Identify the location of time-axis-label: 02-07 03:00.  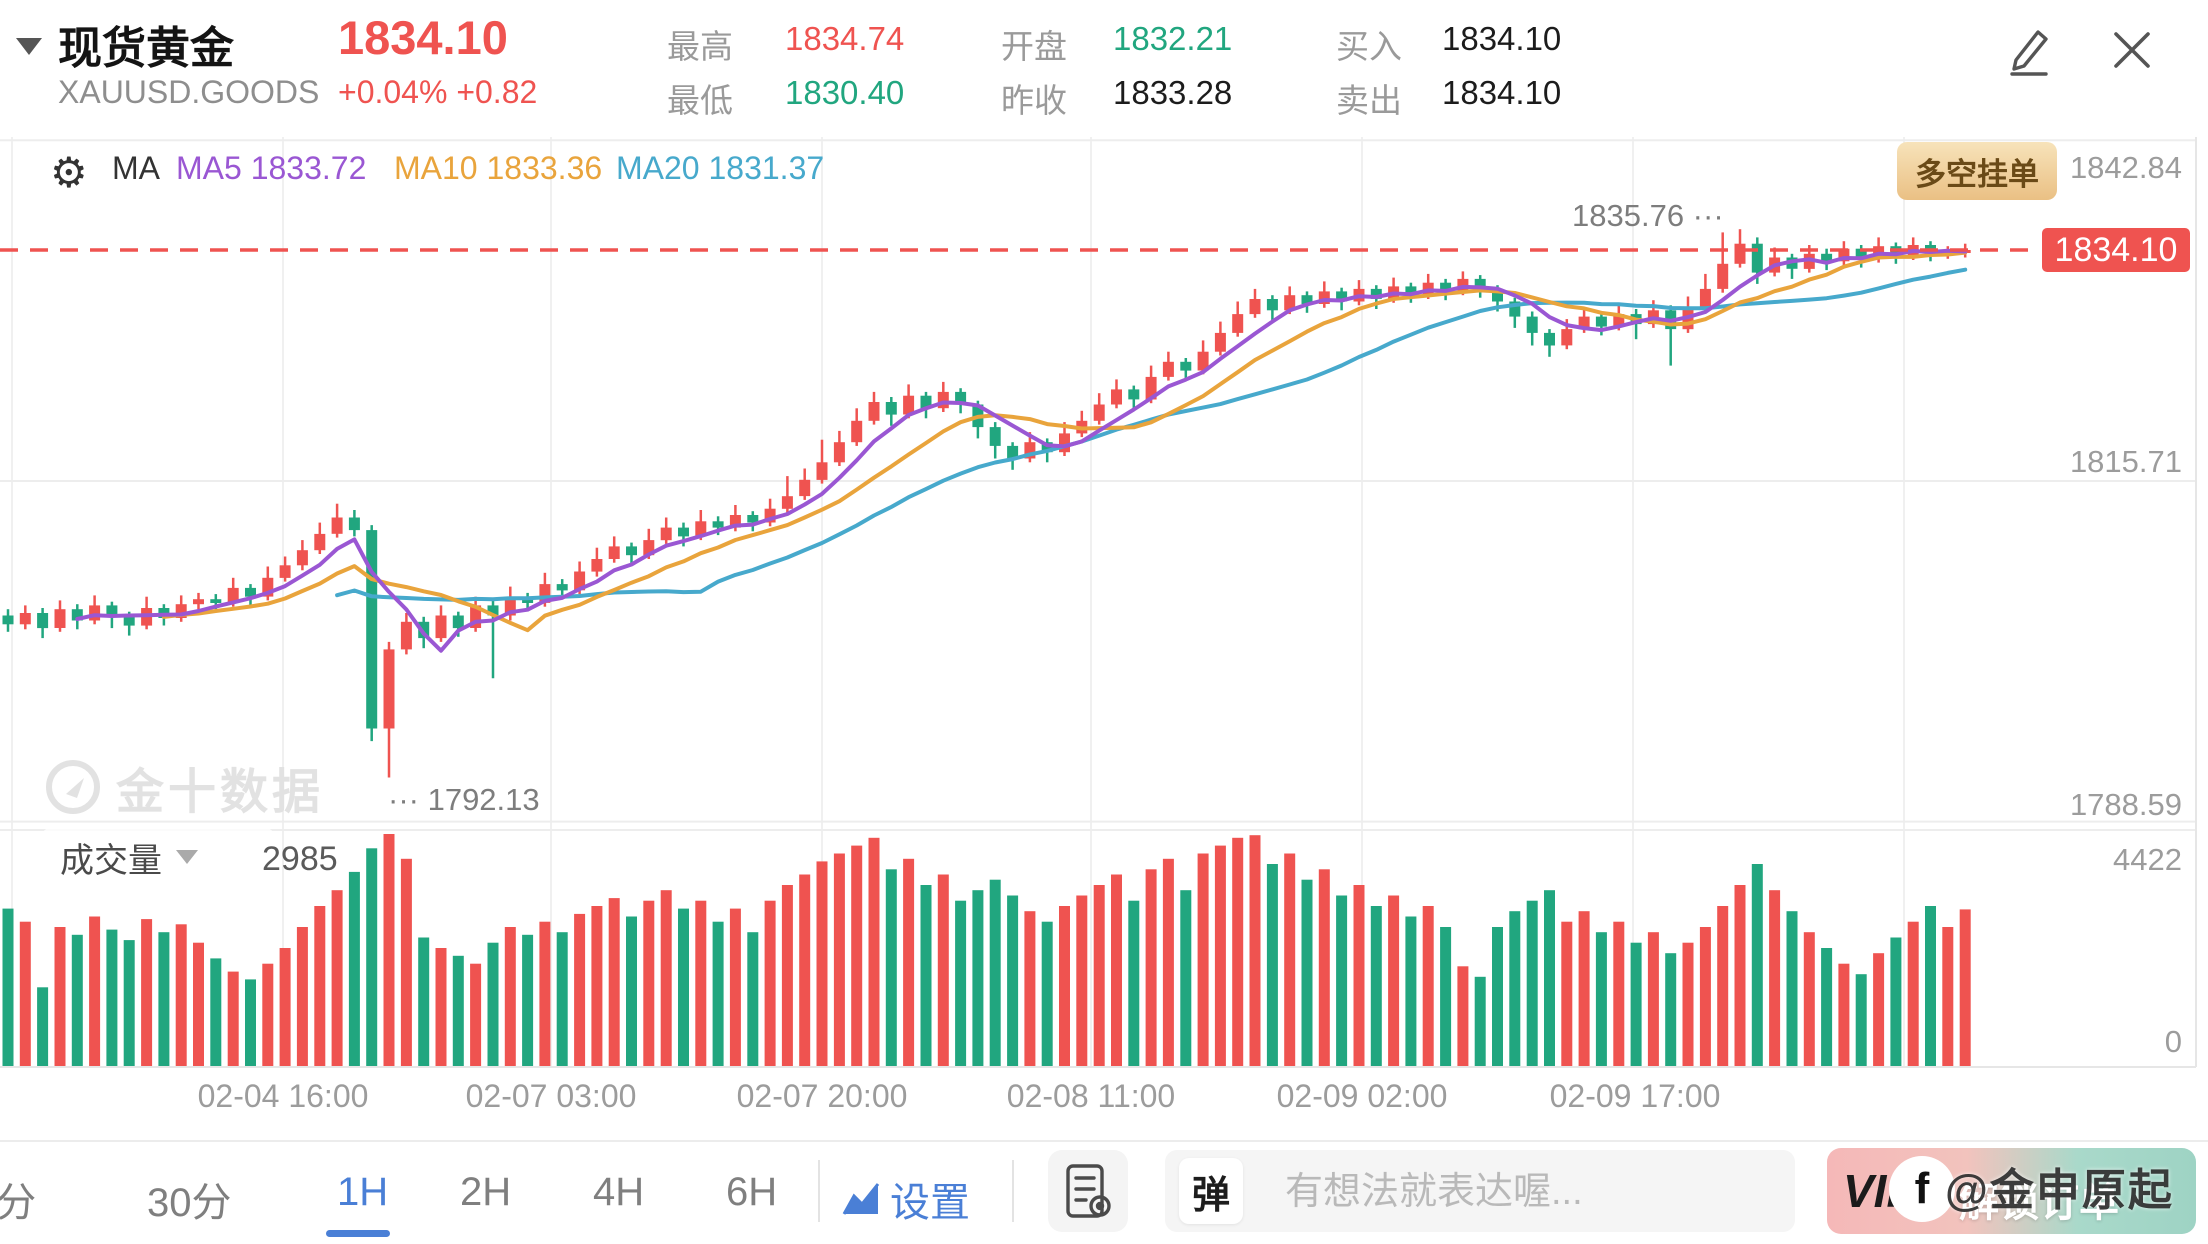
(551, 1096).